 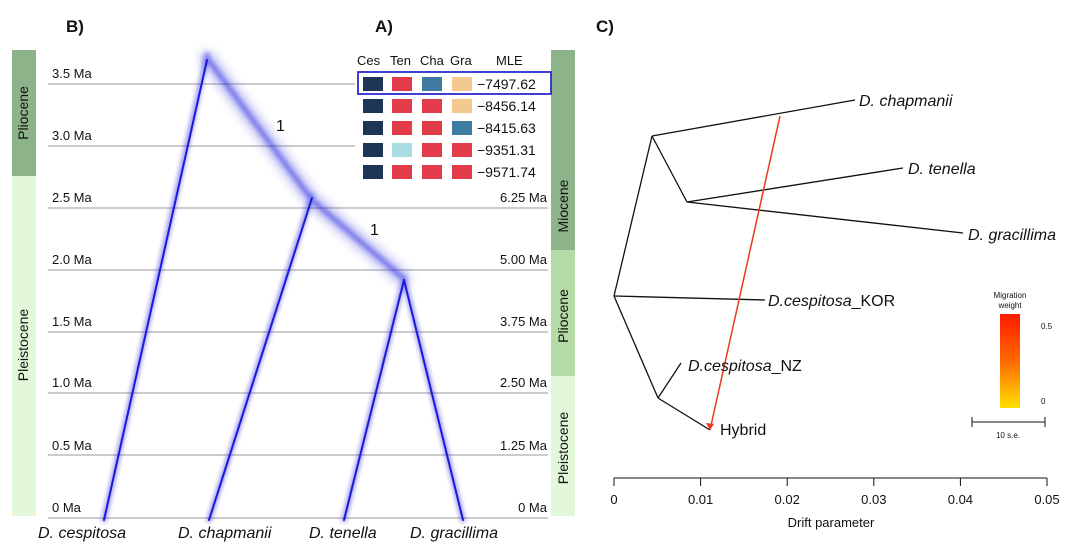 What do you see at coordinates (1010, 361) in the screenshot?
I see `legend-color-scale` at bounding box center [1010, 361].